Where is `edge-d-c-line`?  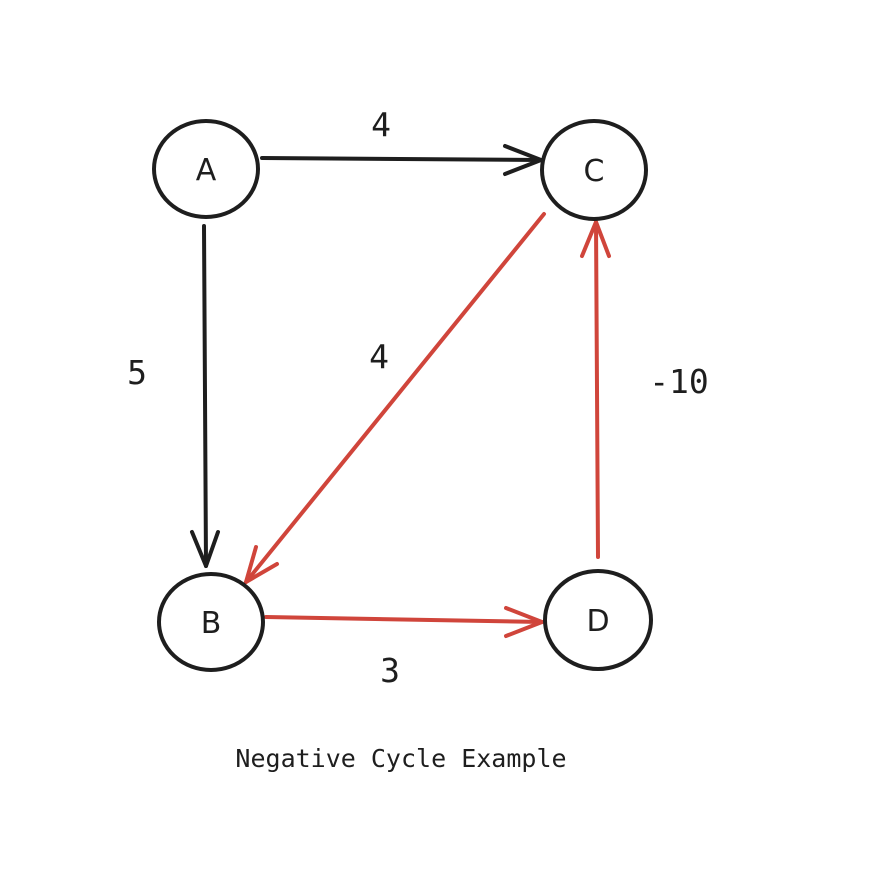 edge-d-c-line is located at coordinates (597, 389).